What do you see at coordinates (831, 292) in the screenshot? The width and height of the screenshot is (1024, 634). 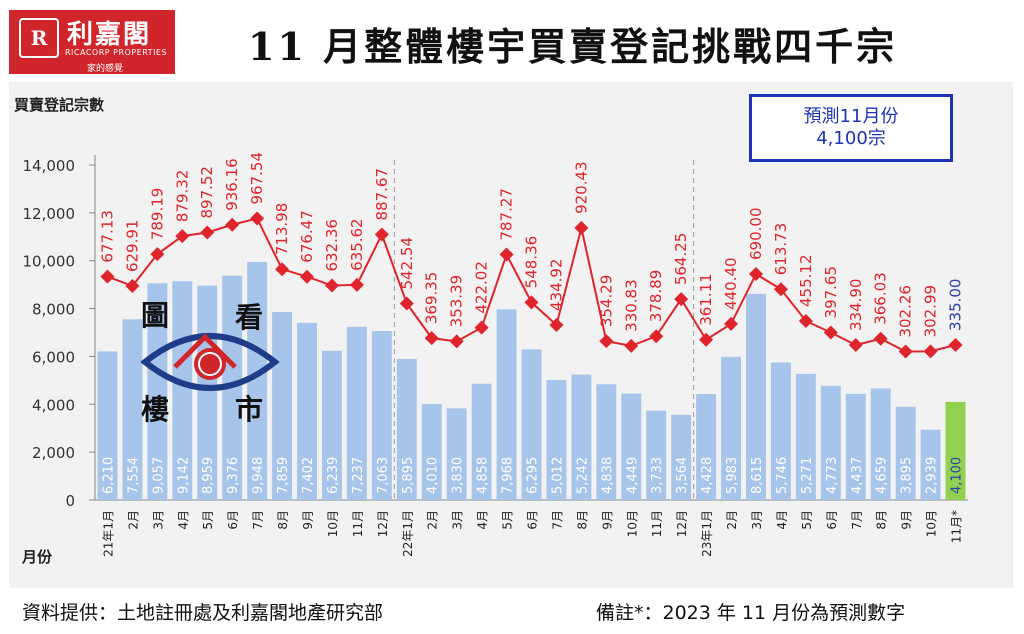 I see `line-value-label: 397.65` at bounding box center [831, 292].